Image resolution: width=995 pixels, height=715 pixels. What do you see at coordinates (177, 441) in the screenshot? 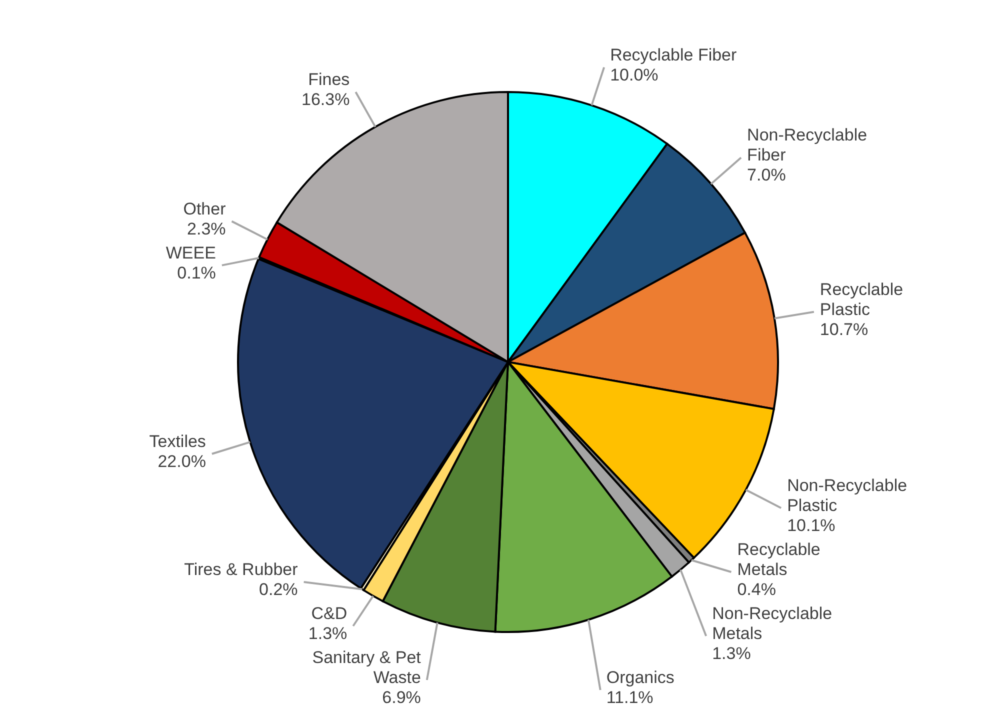
I see `slice-label: Textiles` at bounding box center [177, 441].